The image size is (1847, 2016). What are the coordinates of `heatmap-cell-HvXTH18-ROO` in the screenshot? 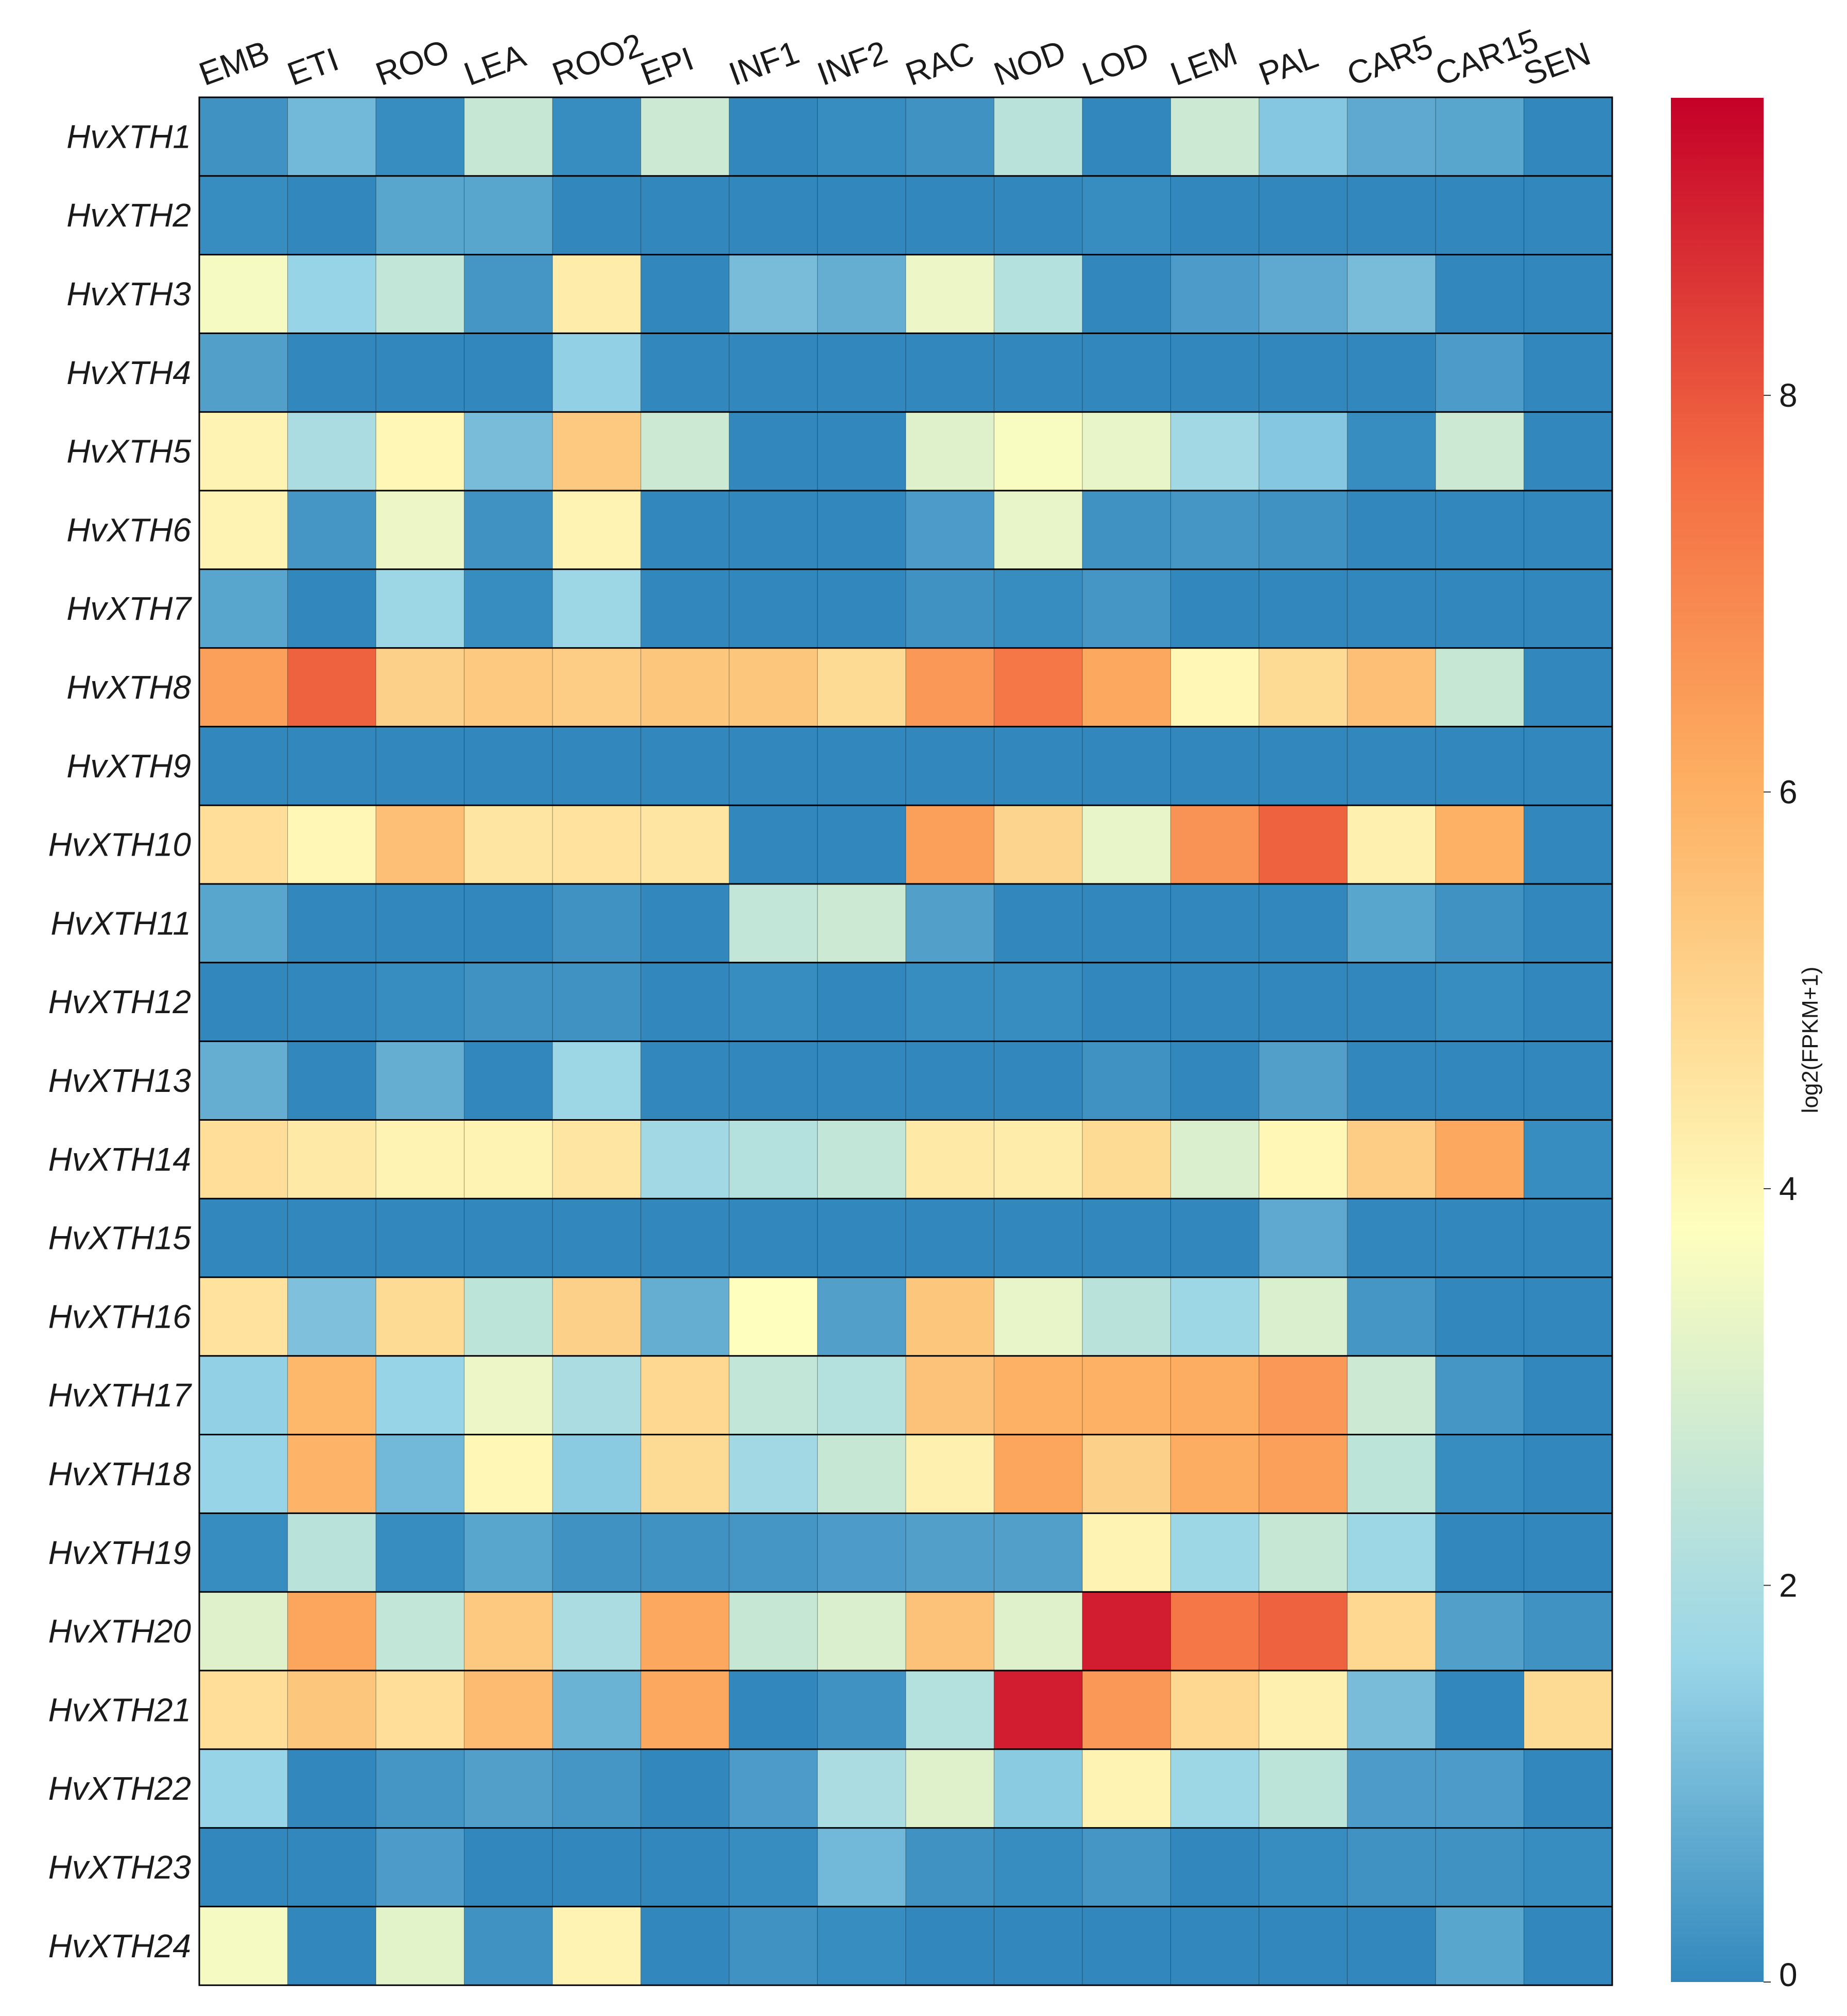 It's located at (421, 1474).